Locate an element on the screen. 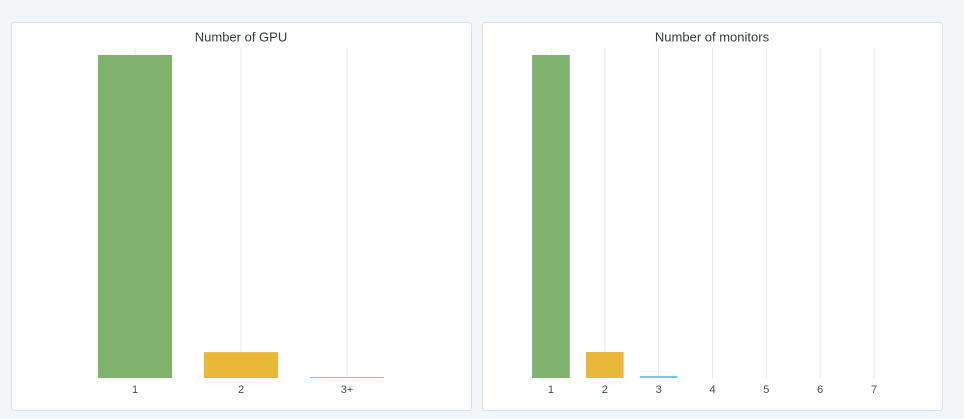  chart-title: Number of GPU is located at coordinates (241, 36).